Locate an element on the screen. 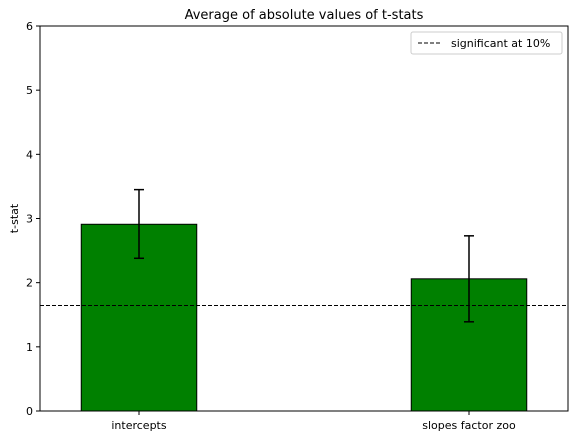 This screenshot has width=573, height=440. y-tick-label: 3 is located at coordinates (29, 219).